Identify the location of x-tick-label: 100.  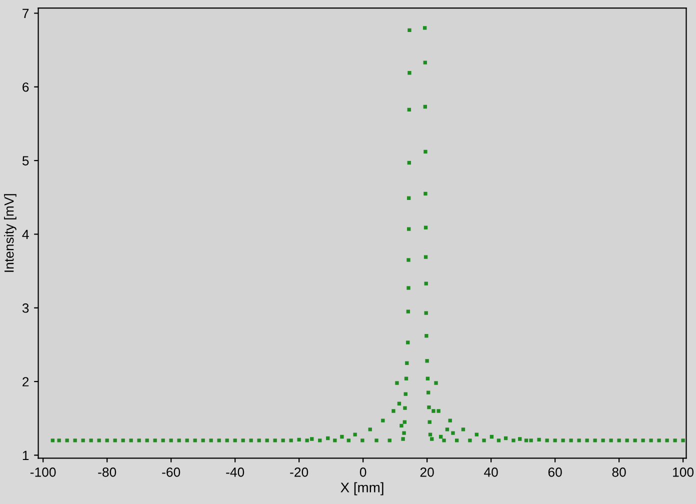
(683, 472).